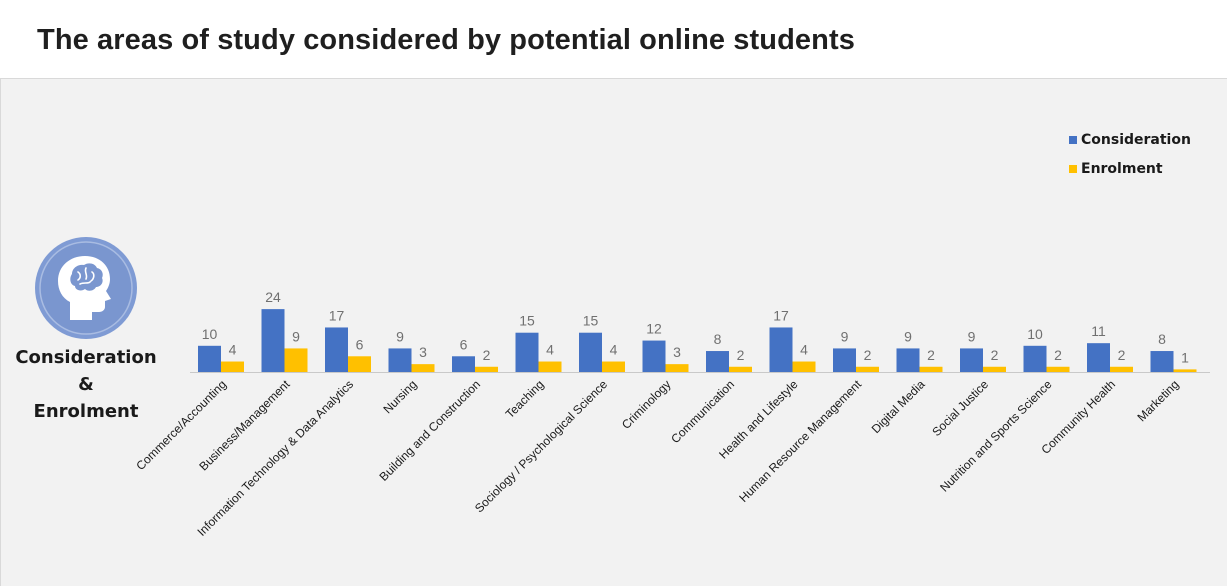  I want to click on category-label: Nursing, so click(399, 396).